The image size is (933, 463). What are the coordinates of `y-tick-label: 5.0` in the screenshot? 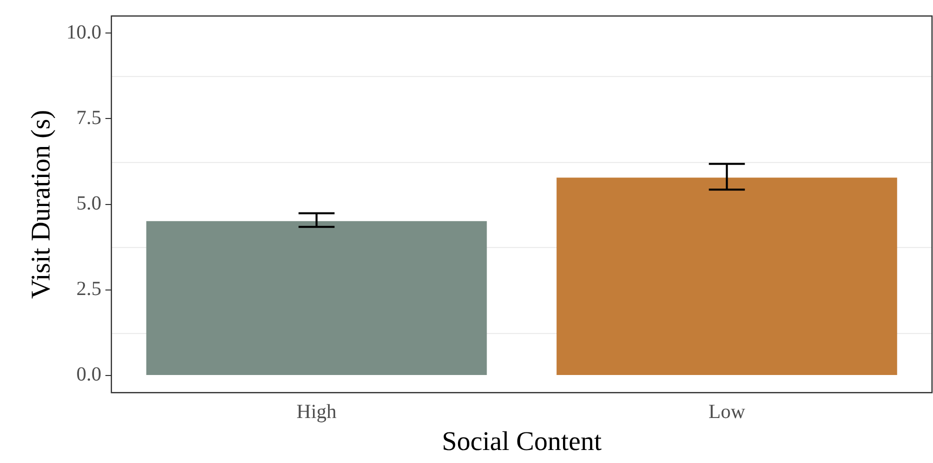 It's located at (89, 203).